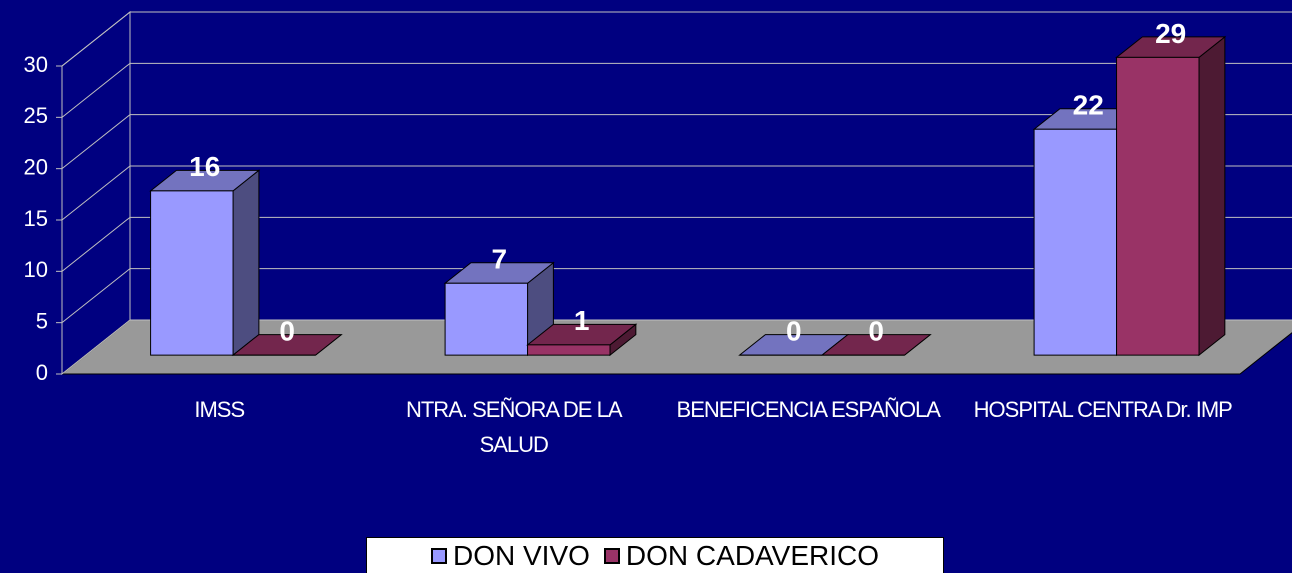 The width and height of the screenshot is (1292, 573). I want to click on value-label: 22, so click(1088, 105).